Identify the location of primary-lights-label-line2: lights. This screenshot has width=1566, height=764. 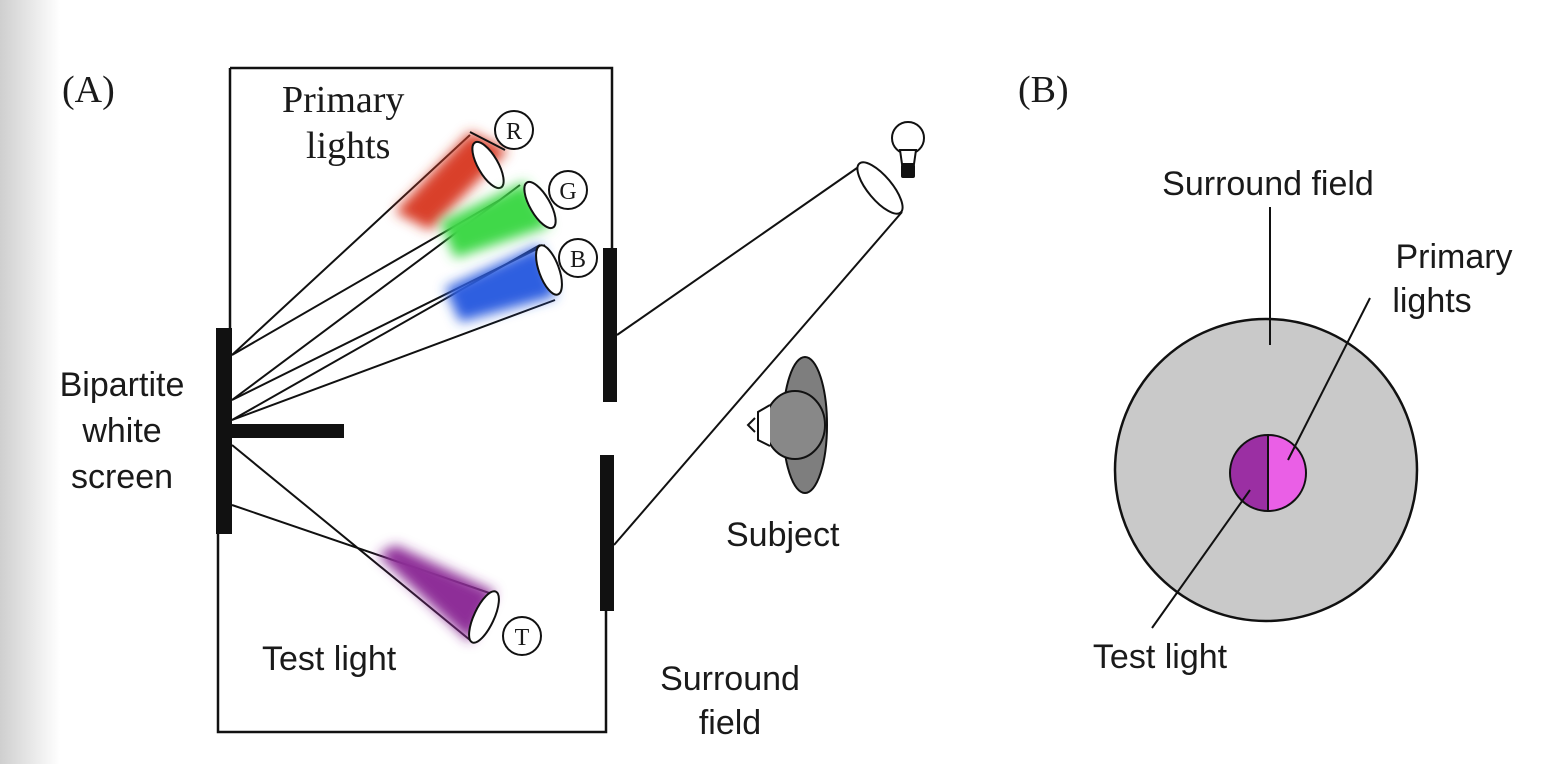
(348, 146).